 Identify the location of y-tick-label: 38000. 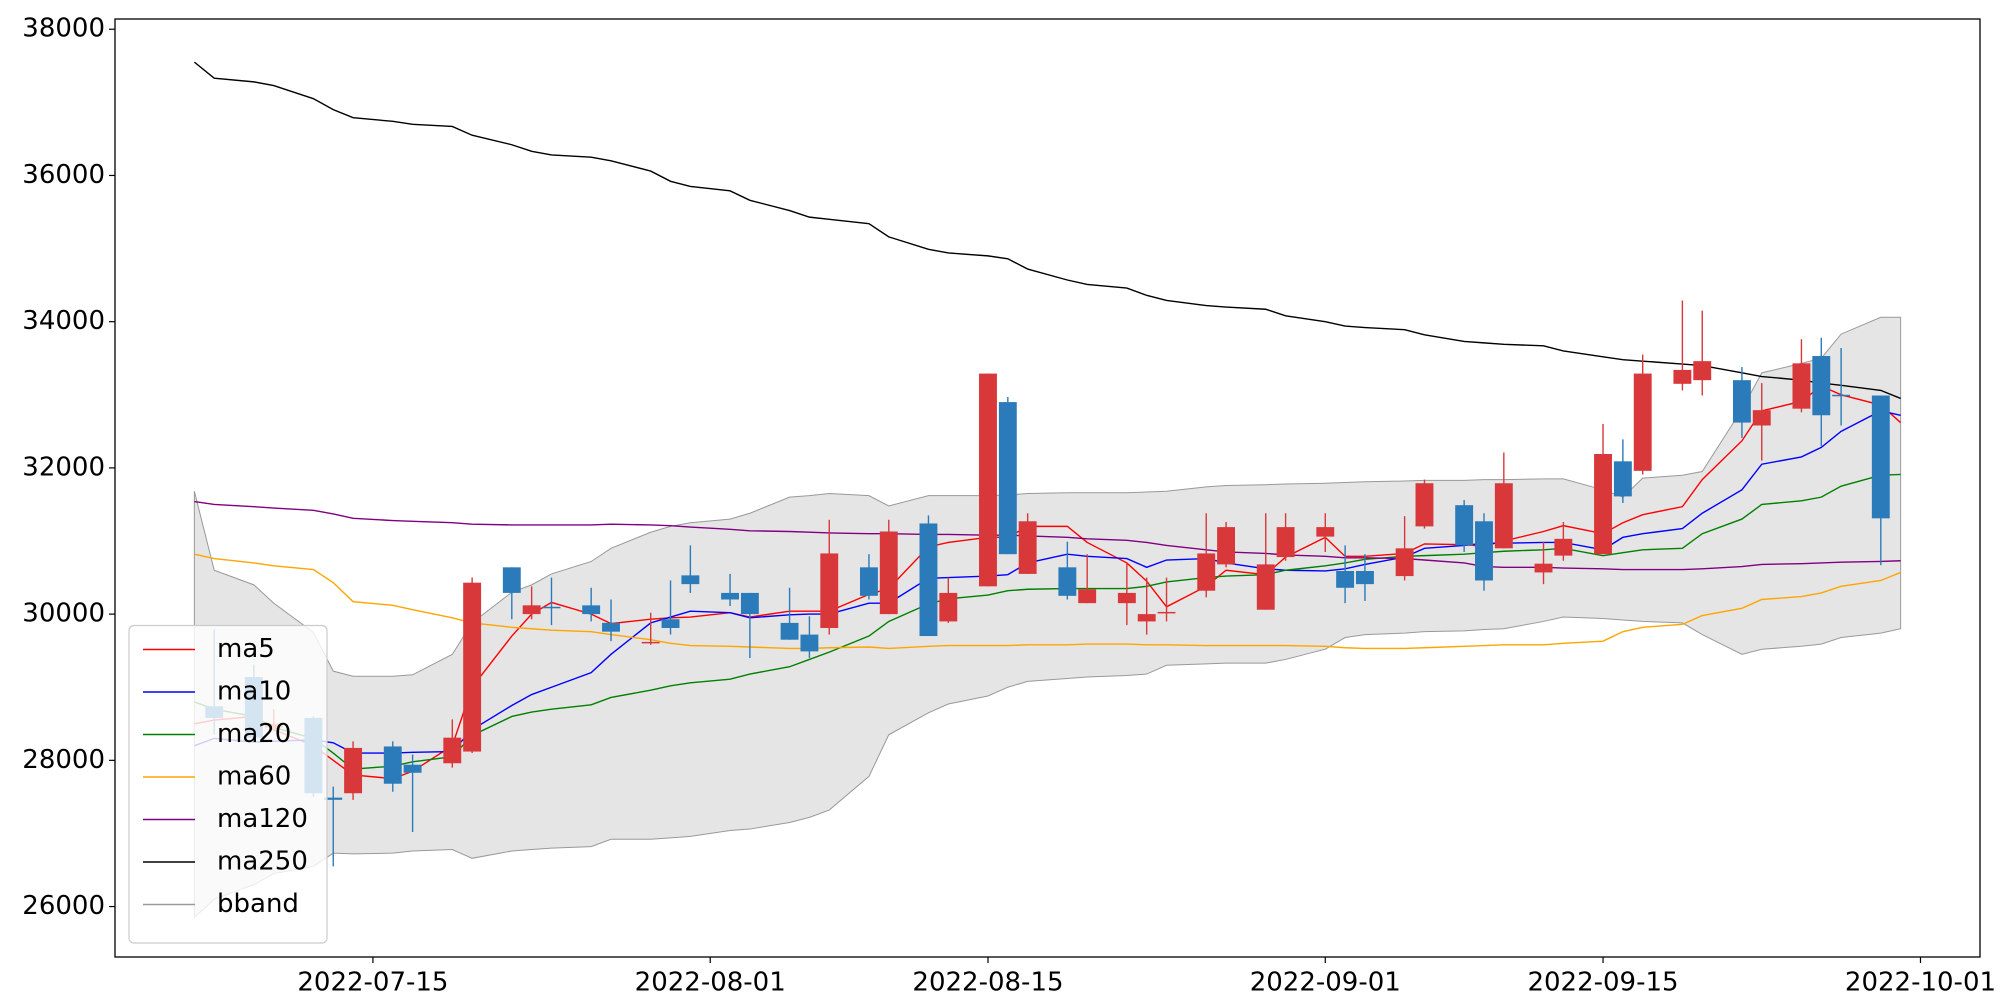
(63, 29).